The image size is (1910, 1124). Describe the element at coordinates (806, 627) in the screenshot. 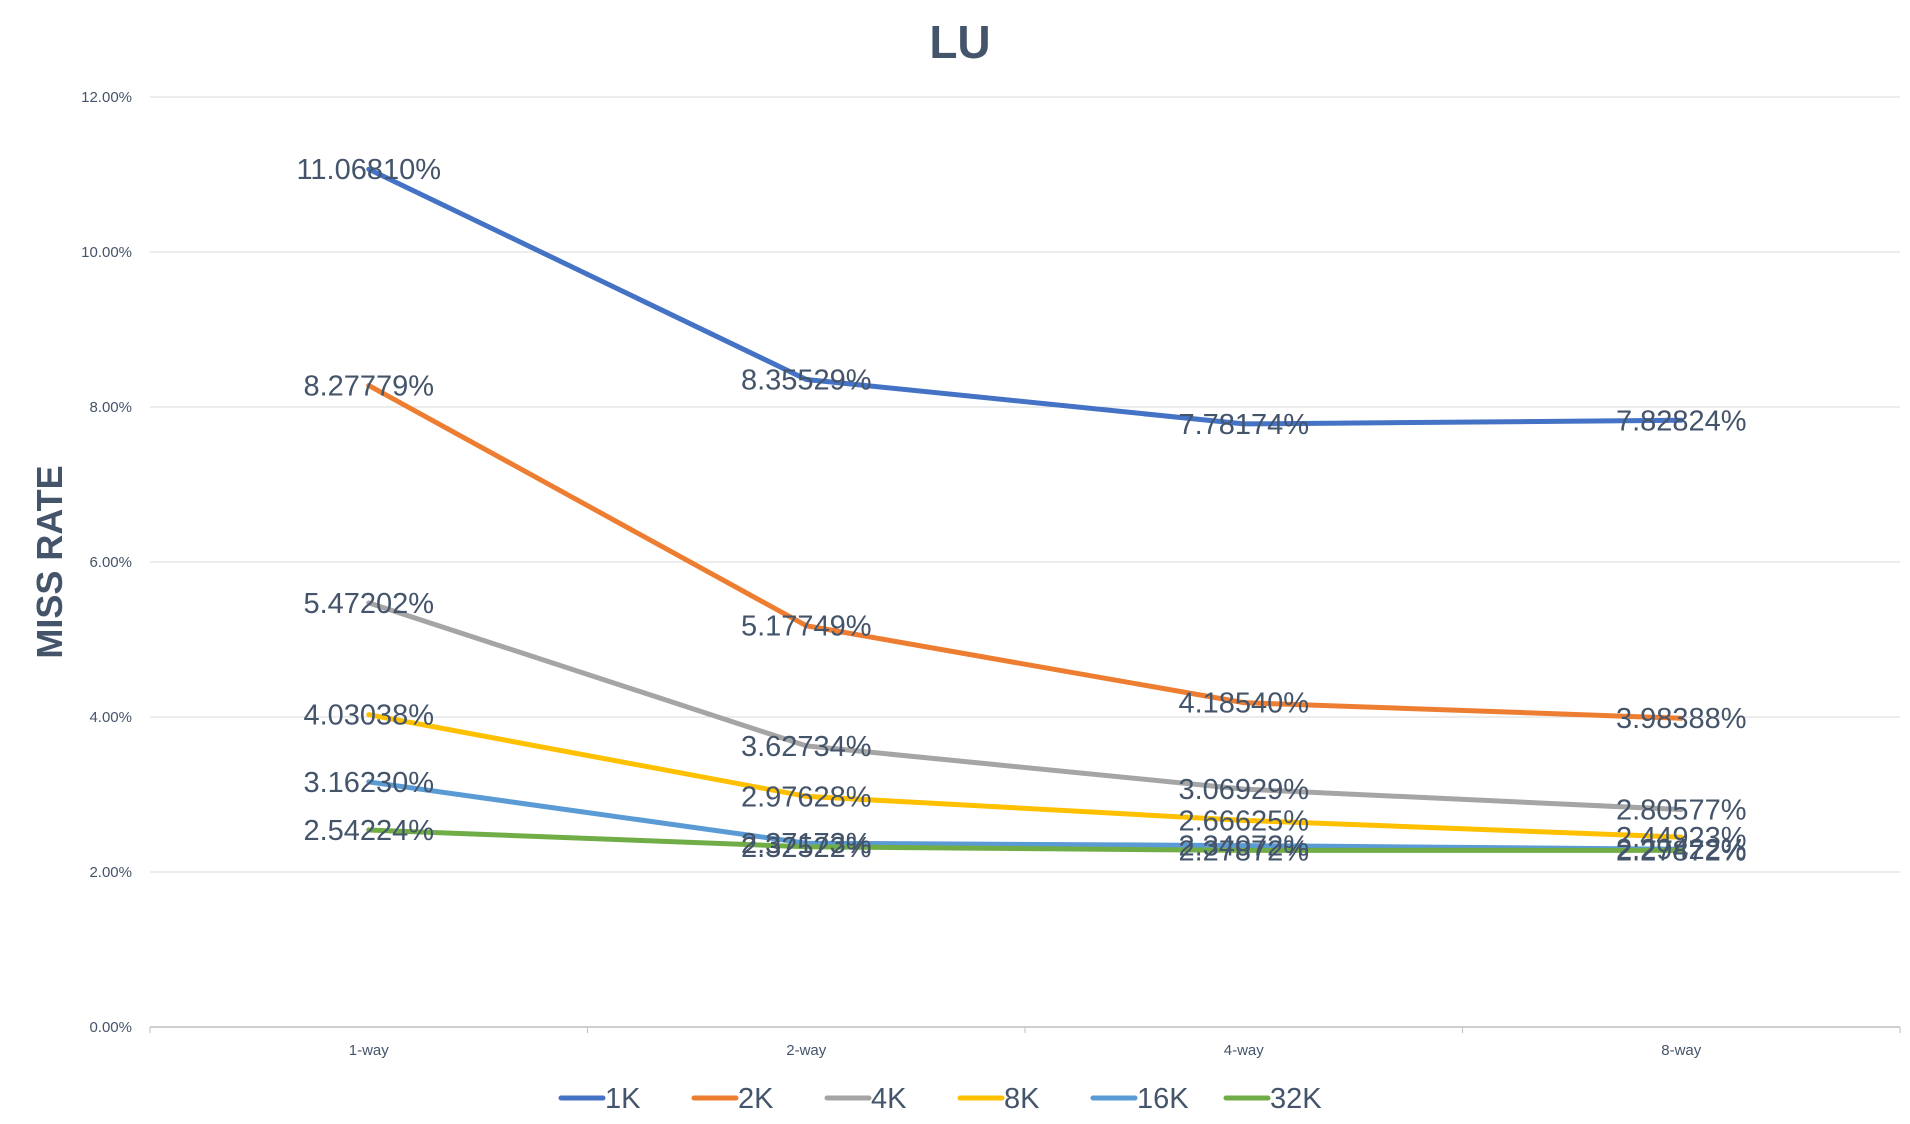

I see `data-label: 5.17749%` at that location.